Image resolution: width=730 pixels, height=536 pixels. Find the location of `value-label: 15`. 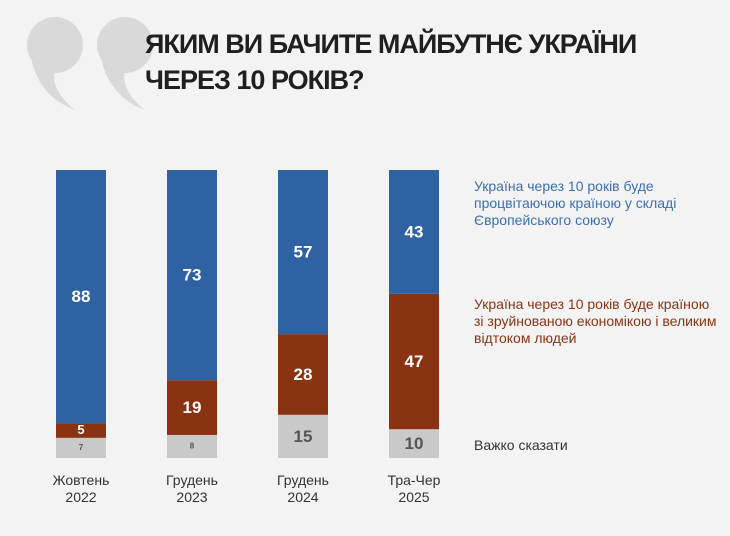

value-label: 15 is located at coordinates (303, 436).